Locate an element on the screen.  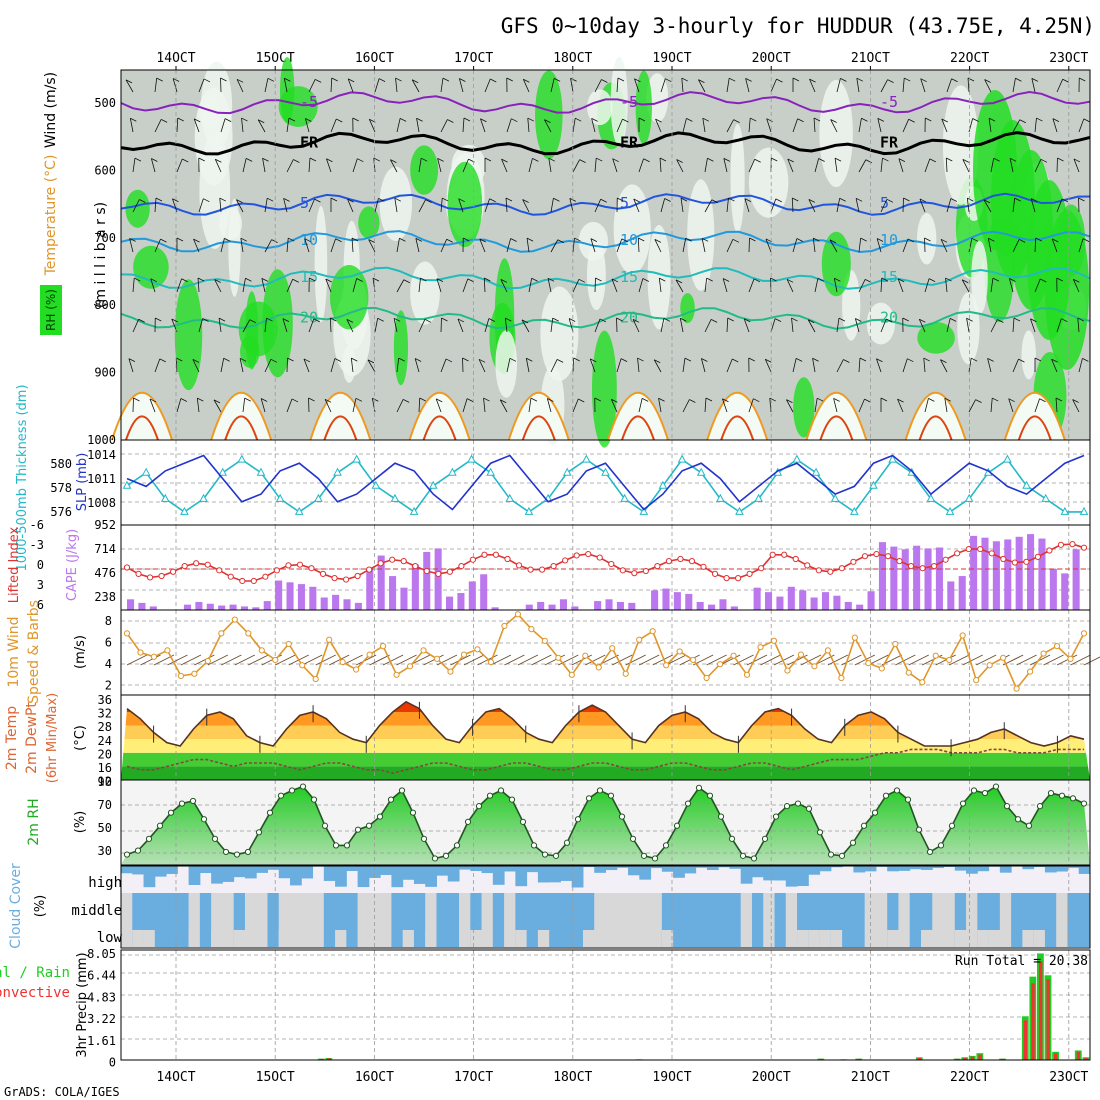
rh-blob is located at coordinates (151, 267).